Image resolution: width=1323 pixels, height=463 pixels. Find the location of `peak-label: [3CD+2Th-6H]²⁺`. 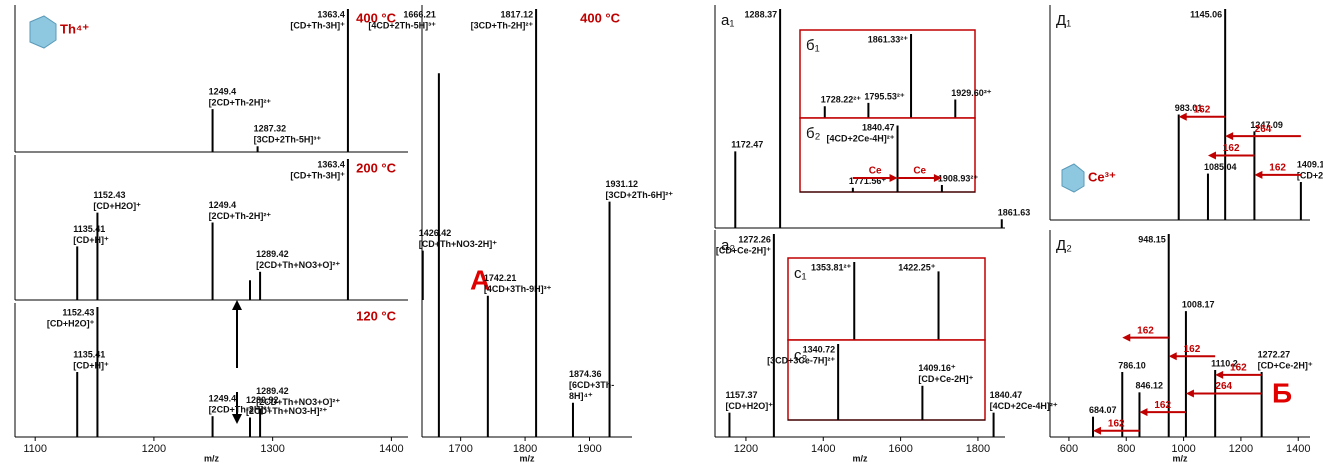

peak-label: [3CD+2Th-6H]²⁺ is located at coordinates (640, 195).